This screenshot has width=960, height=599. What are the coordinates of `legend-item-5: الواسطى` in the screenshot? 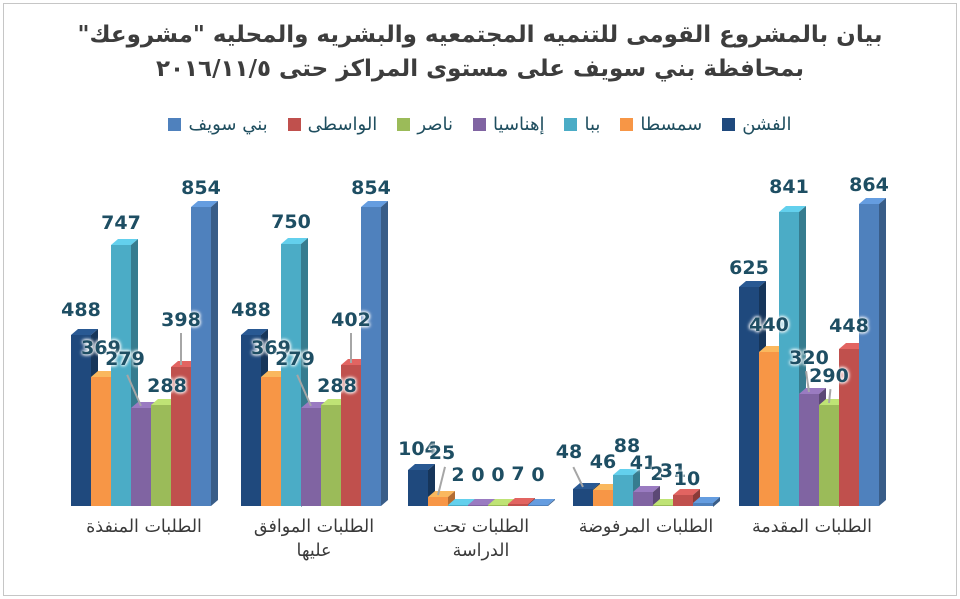 It's located at (332, 124).